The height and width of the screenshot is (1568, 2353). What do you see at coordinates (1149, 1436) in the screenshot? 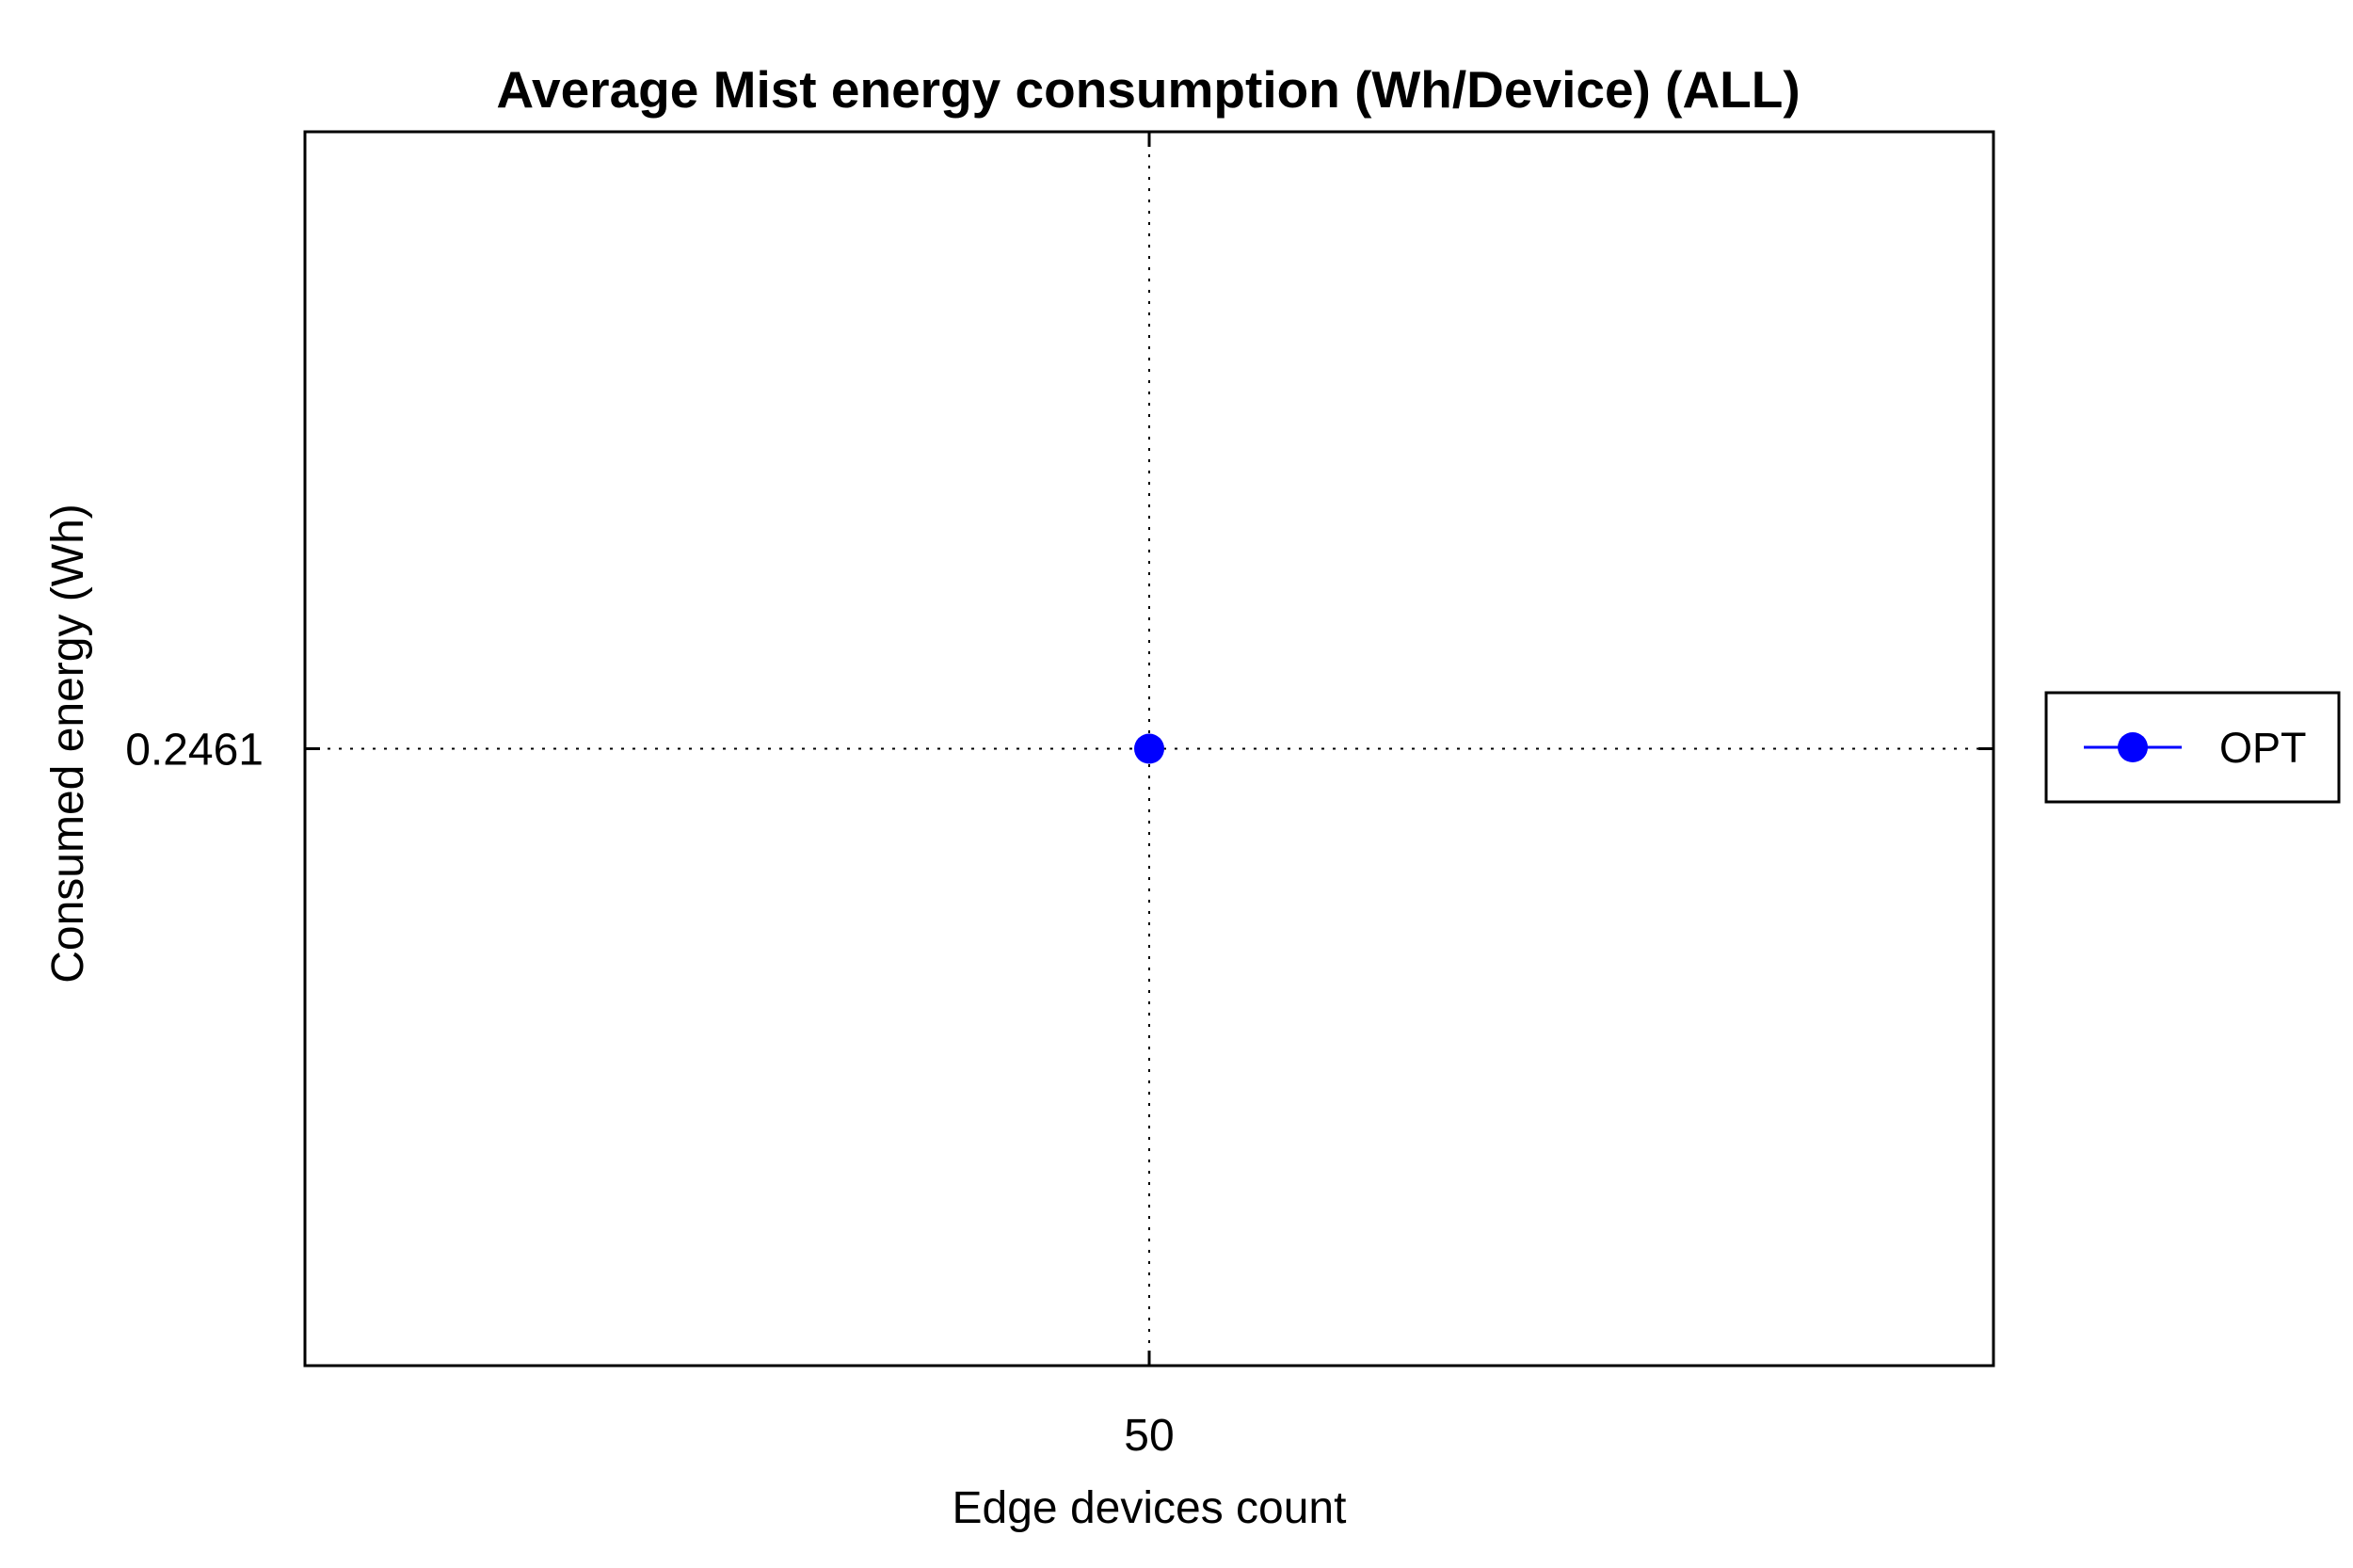
I see `x-tick-label: 50` at bounding box center [1149, 1436].